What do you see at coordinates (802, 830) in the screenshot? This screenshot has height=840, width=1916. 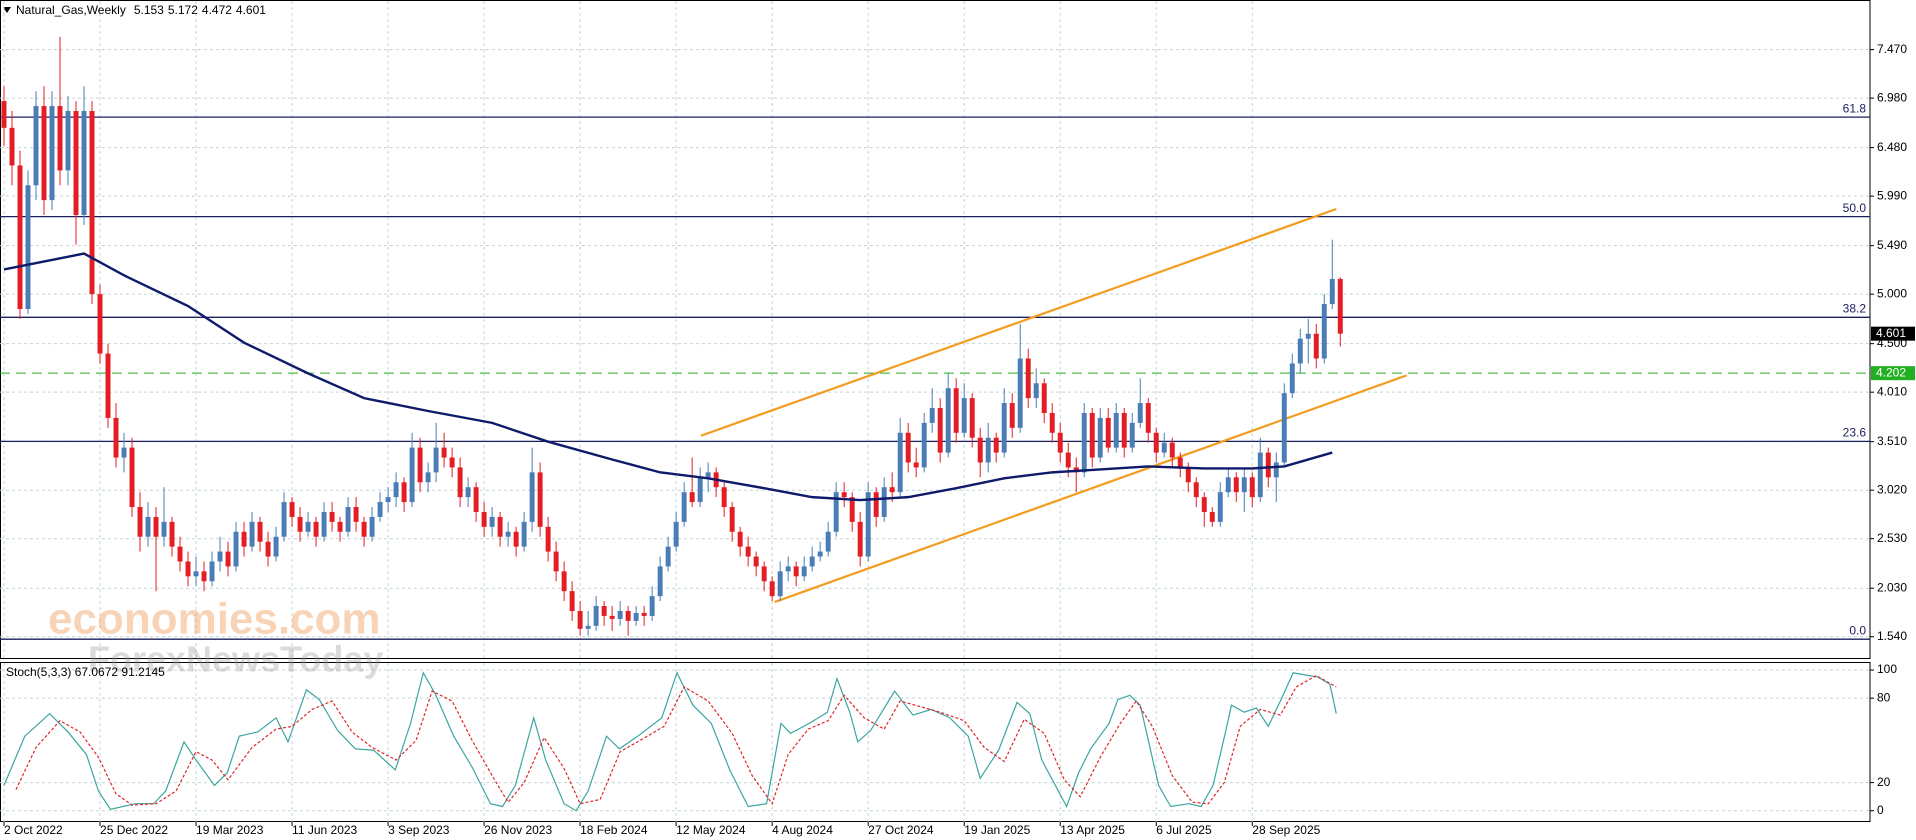 I see `x-tick-label: 4 Aug 2024` at bounding box center [802, 830].